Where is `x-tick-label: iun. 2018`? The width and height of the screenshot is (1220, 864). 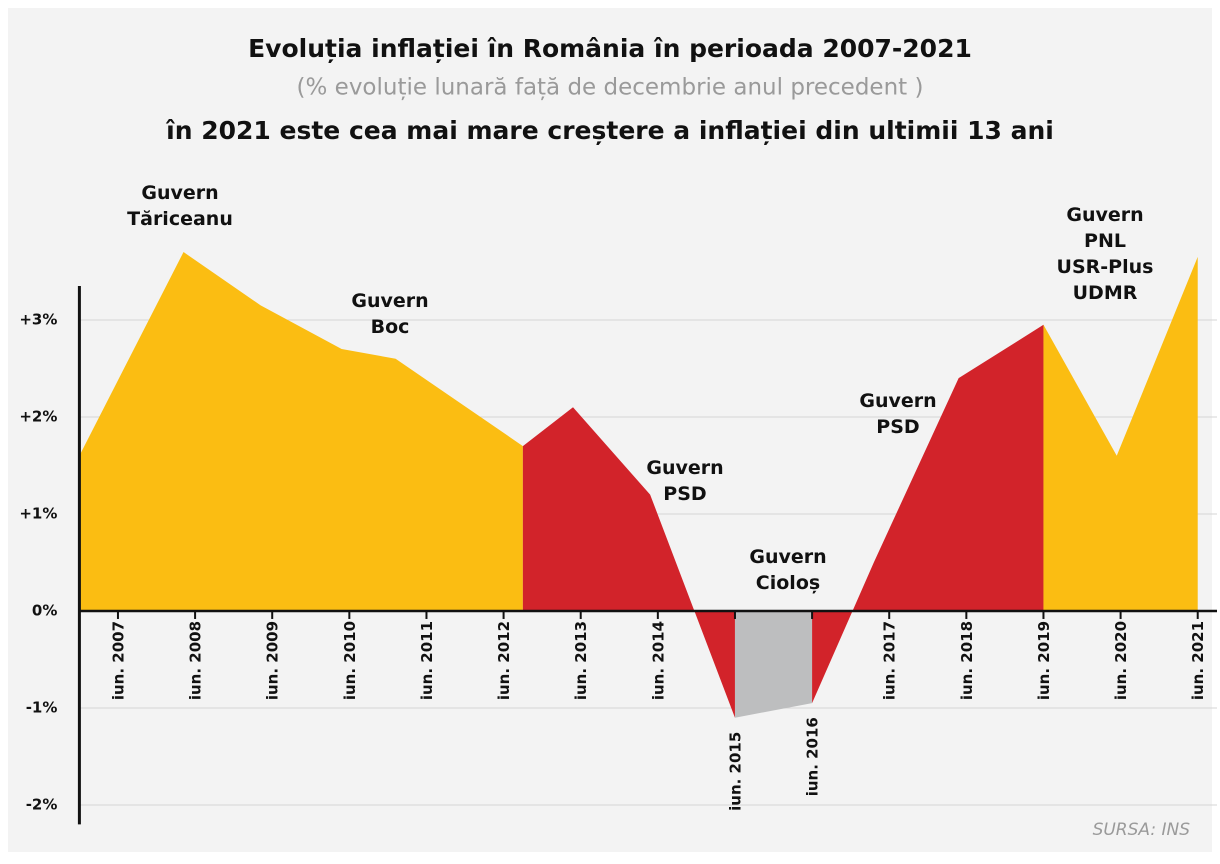
x-tick-label: iun. 2018 is located at coordinates (967, 660).